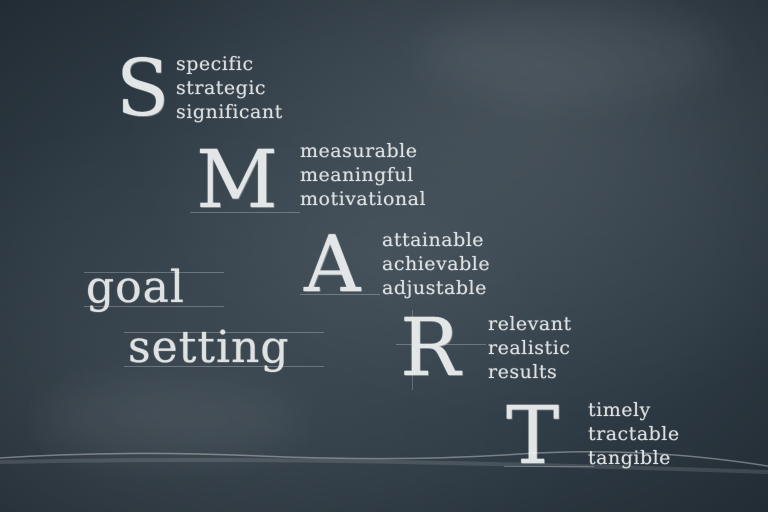 This screenshot has height=512, width=768. What do you see at coordinates (332, 265) in the screenshot?
I see `letter-a: A` at bounding box center [332, 265].